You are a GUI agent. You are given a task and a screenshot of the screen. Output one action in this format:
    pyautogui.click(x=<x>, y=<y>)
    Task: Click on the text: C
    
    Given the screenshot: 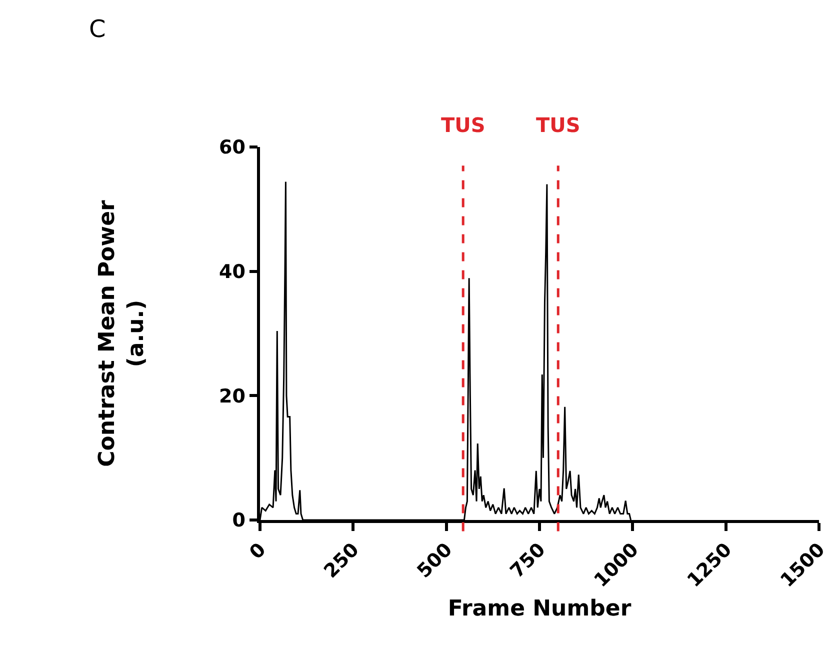 What is the action you would take?
    pyautogui.click(x=97, y=29)
    